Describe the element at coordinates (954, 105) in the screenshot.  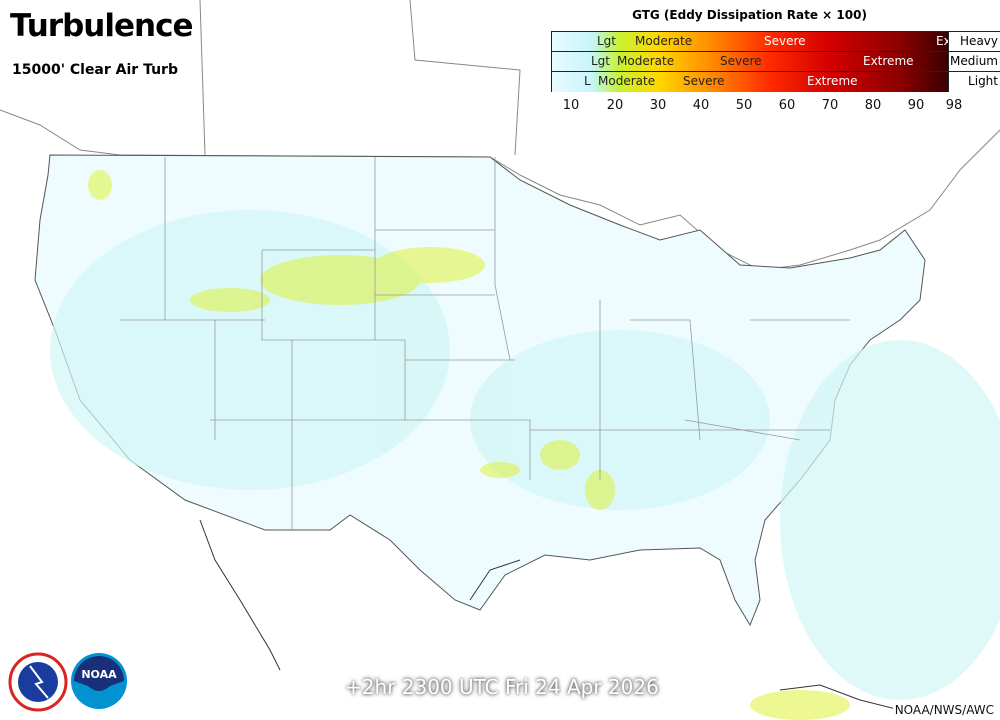
I see `legend-tick: 98` at that location.